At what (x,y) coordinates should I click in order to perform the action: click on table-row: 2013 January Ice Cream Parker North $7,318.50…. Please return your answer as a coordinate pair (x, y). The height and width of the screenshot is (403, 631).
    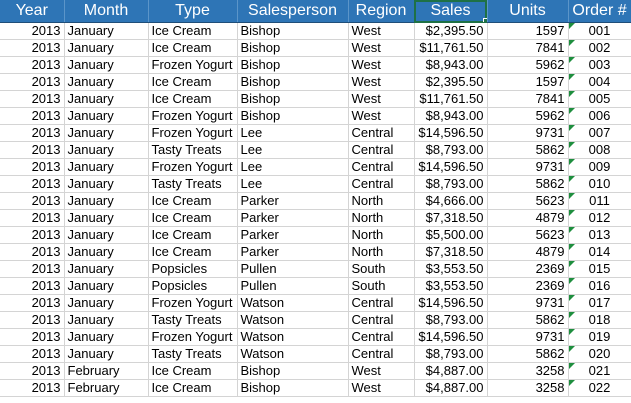
    Looking at the image, I should click on (315, 218).